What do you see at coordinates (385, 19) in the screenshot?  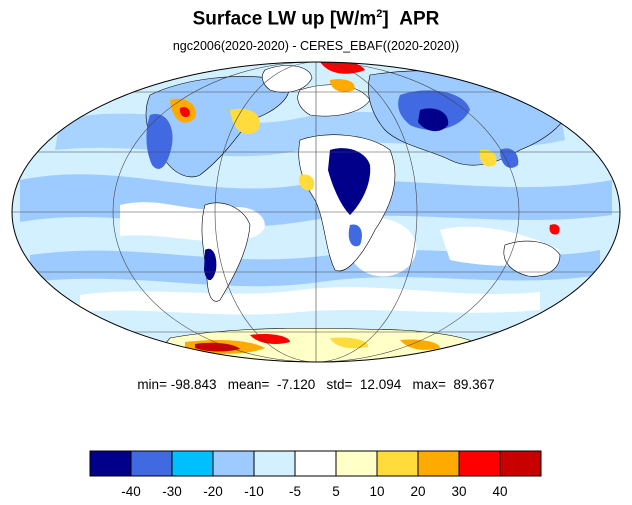 I see `title-close: ]` at bounding box center [385, 19].